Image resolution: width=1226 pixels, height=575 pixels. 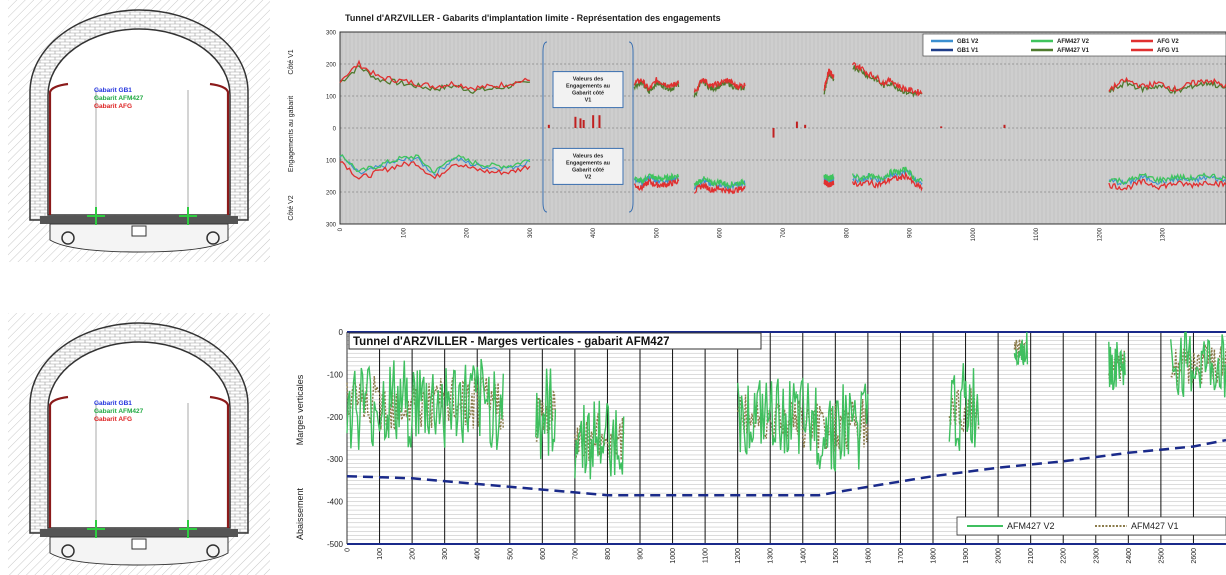 What do you see at coordinates (721, 232) in the screenshot?
I see `x-tick-label: 600` at bounding box center [721, 232].